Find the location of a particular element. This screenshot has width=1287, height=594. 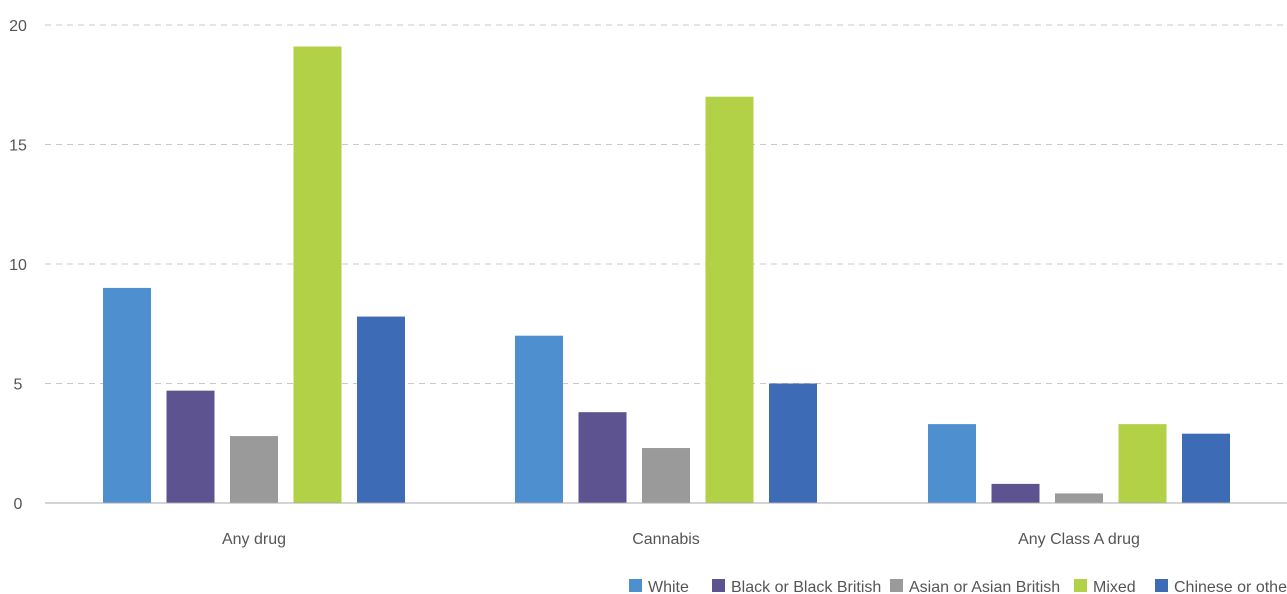

legend-label: Asian or Asian British is located at coordinates (984, 586).